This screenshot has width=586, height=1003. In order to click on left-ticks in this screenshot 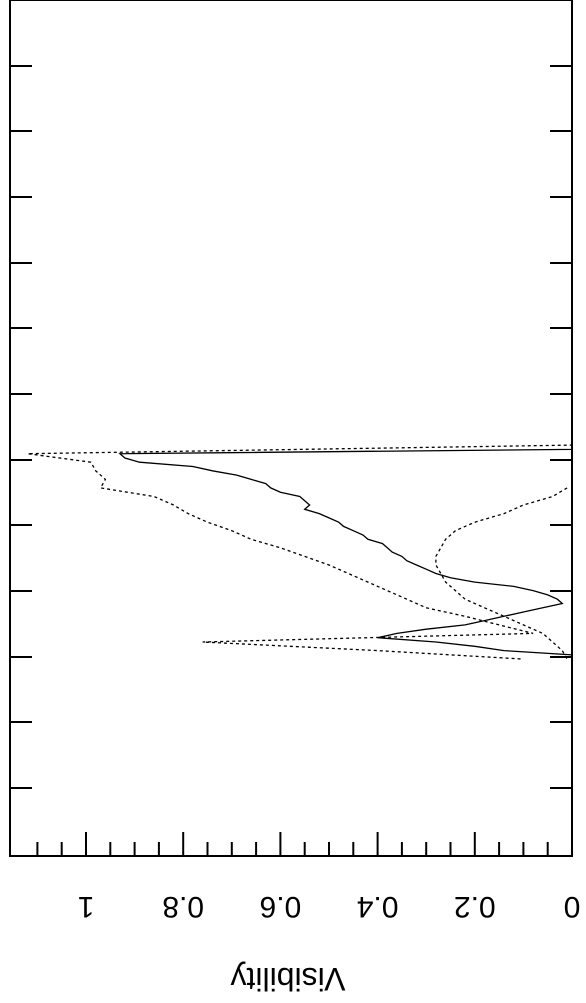, I will do `click(21, 394)`.